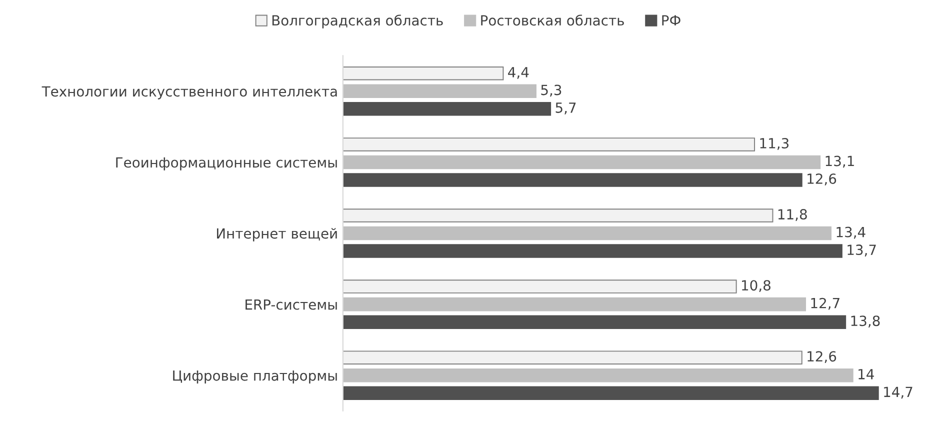  What do you see at coordinates (851, 232) in the screenshot?
I see `data-label: 13,4` at bounding box center [851, 232].